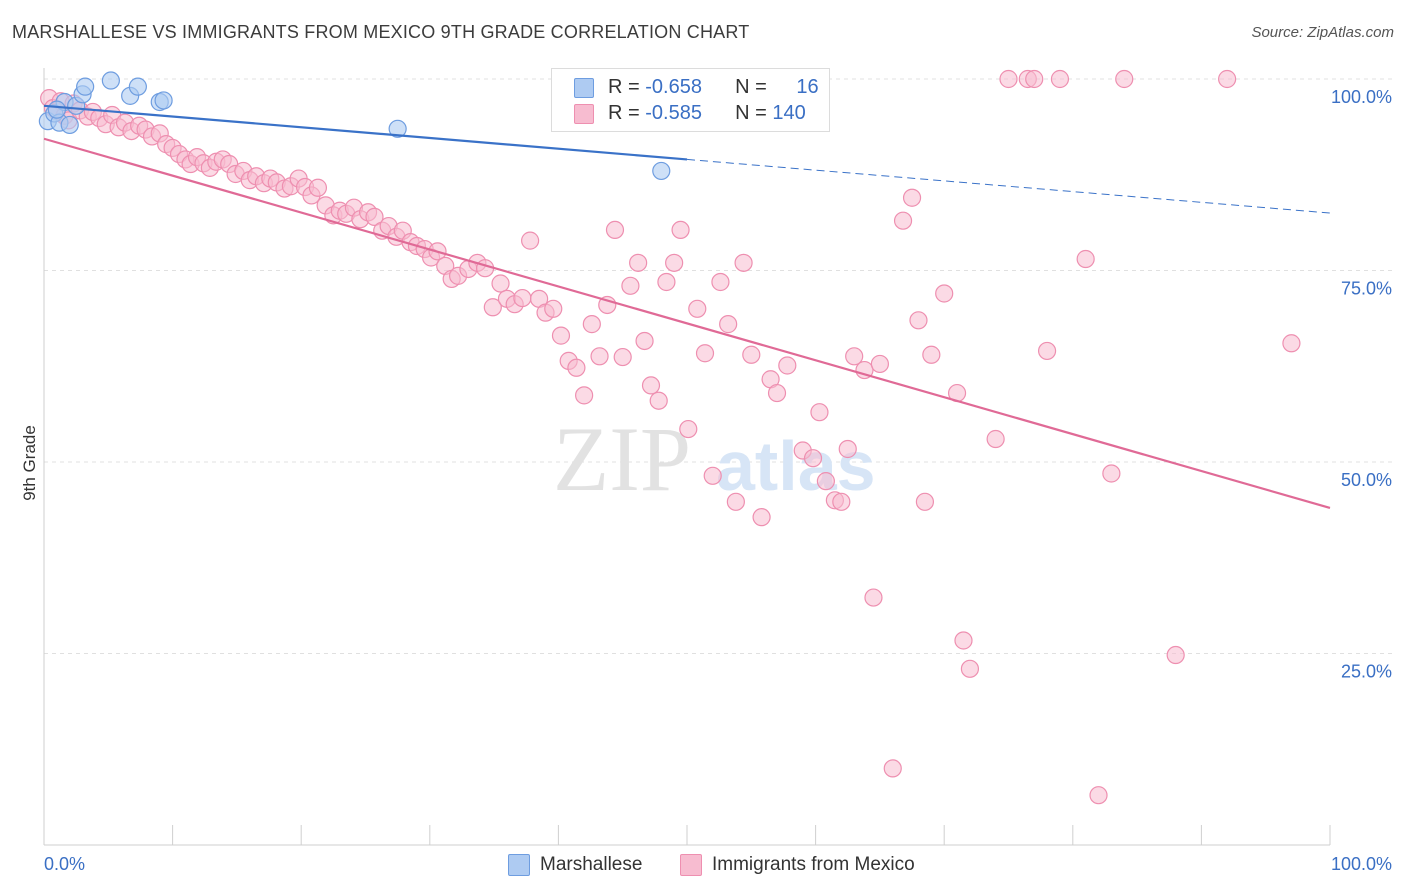 This screenshot has height=892, width=1406. What do you see at coordinates (673, 87) in the screenshot?
I see `legend-r-value: -0.658` at bounding box center [673, 87].